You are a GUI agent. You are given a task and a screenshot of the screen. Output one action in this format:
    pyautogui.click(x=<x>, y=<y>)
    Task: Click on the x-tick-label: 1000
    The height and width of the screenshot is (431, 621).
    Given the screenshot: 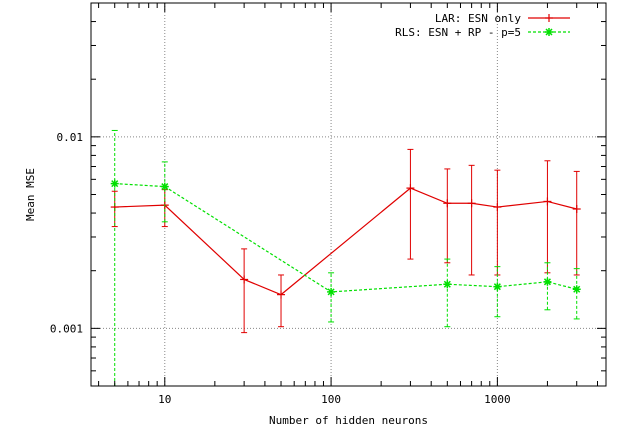 What is the action you would take?
    pyautogui.click(x=497, y=399)
    